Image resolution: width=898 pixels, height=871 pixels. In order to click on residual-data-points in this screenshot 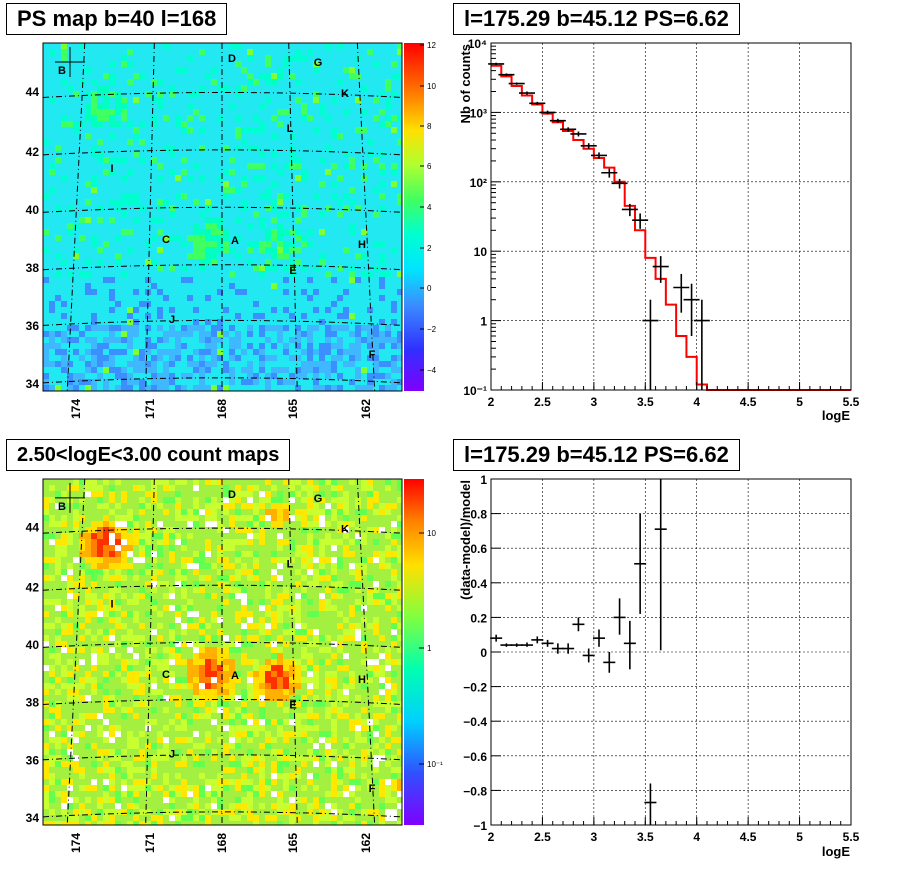, I will do `click(578, 652)`.